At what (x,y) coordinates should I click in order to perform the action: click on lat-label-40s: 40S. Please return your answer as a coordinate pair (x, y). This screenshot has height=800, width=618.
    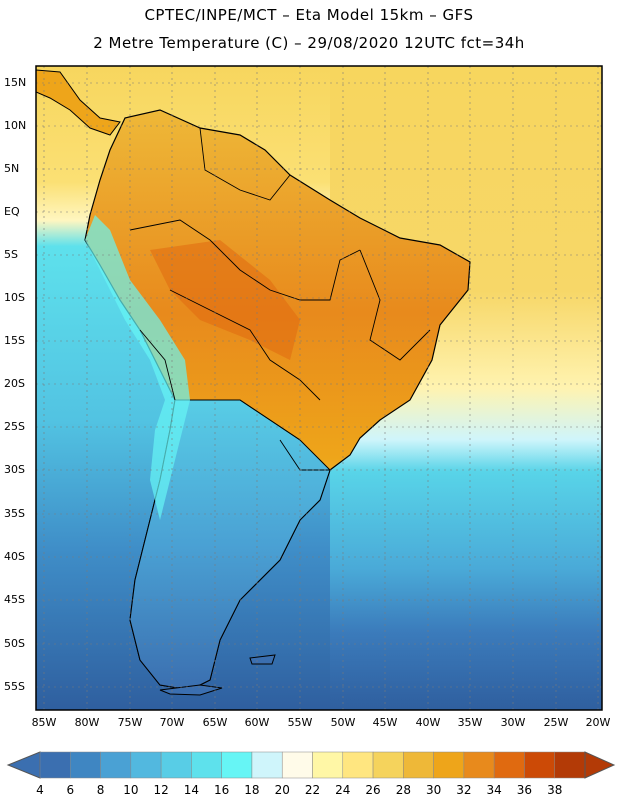
    Looking at the image, I should click on (14, 556).